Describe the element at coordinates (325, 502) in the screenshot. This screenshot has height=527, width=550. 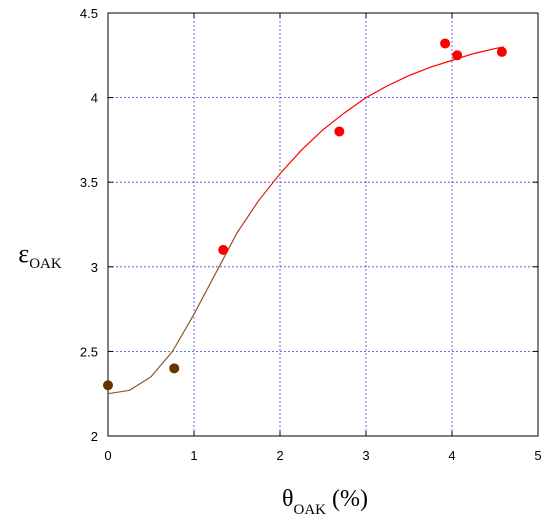
I see `x-axis-label: θOAK (%)` at that location.